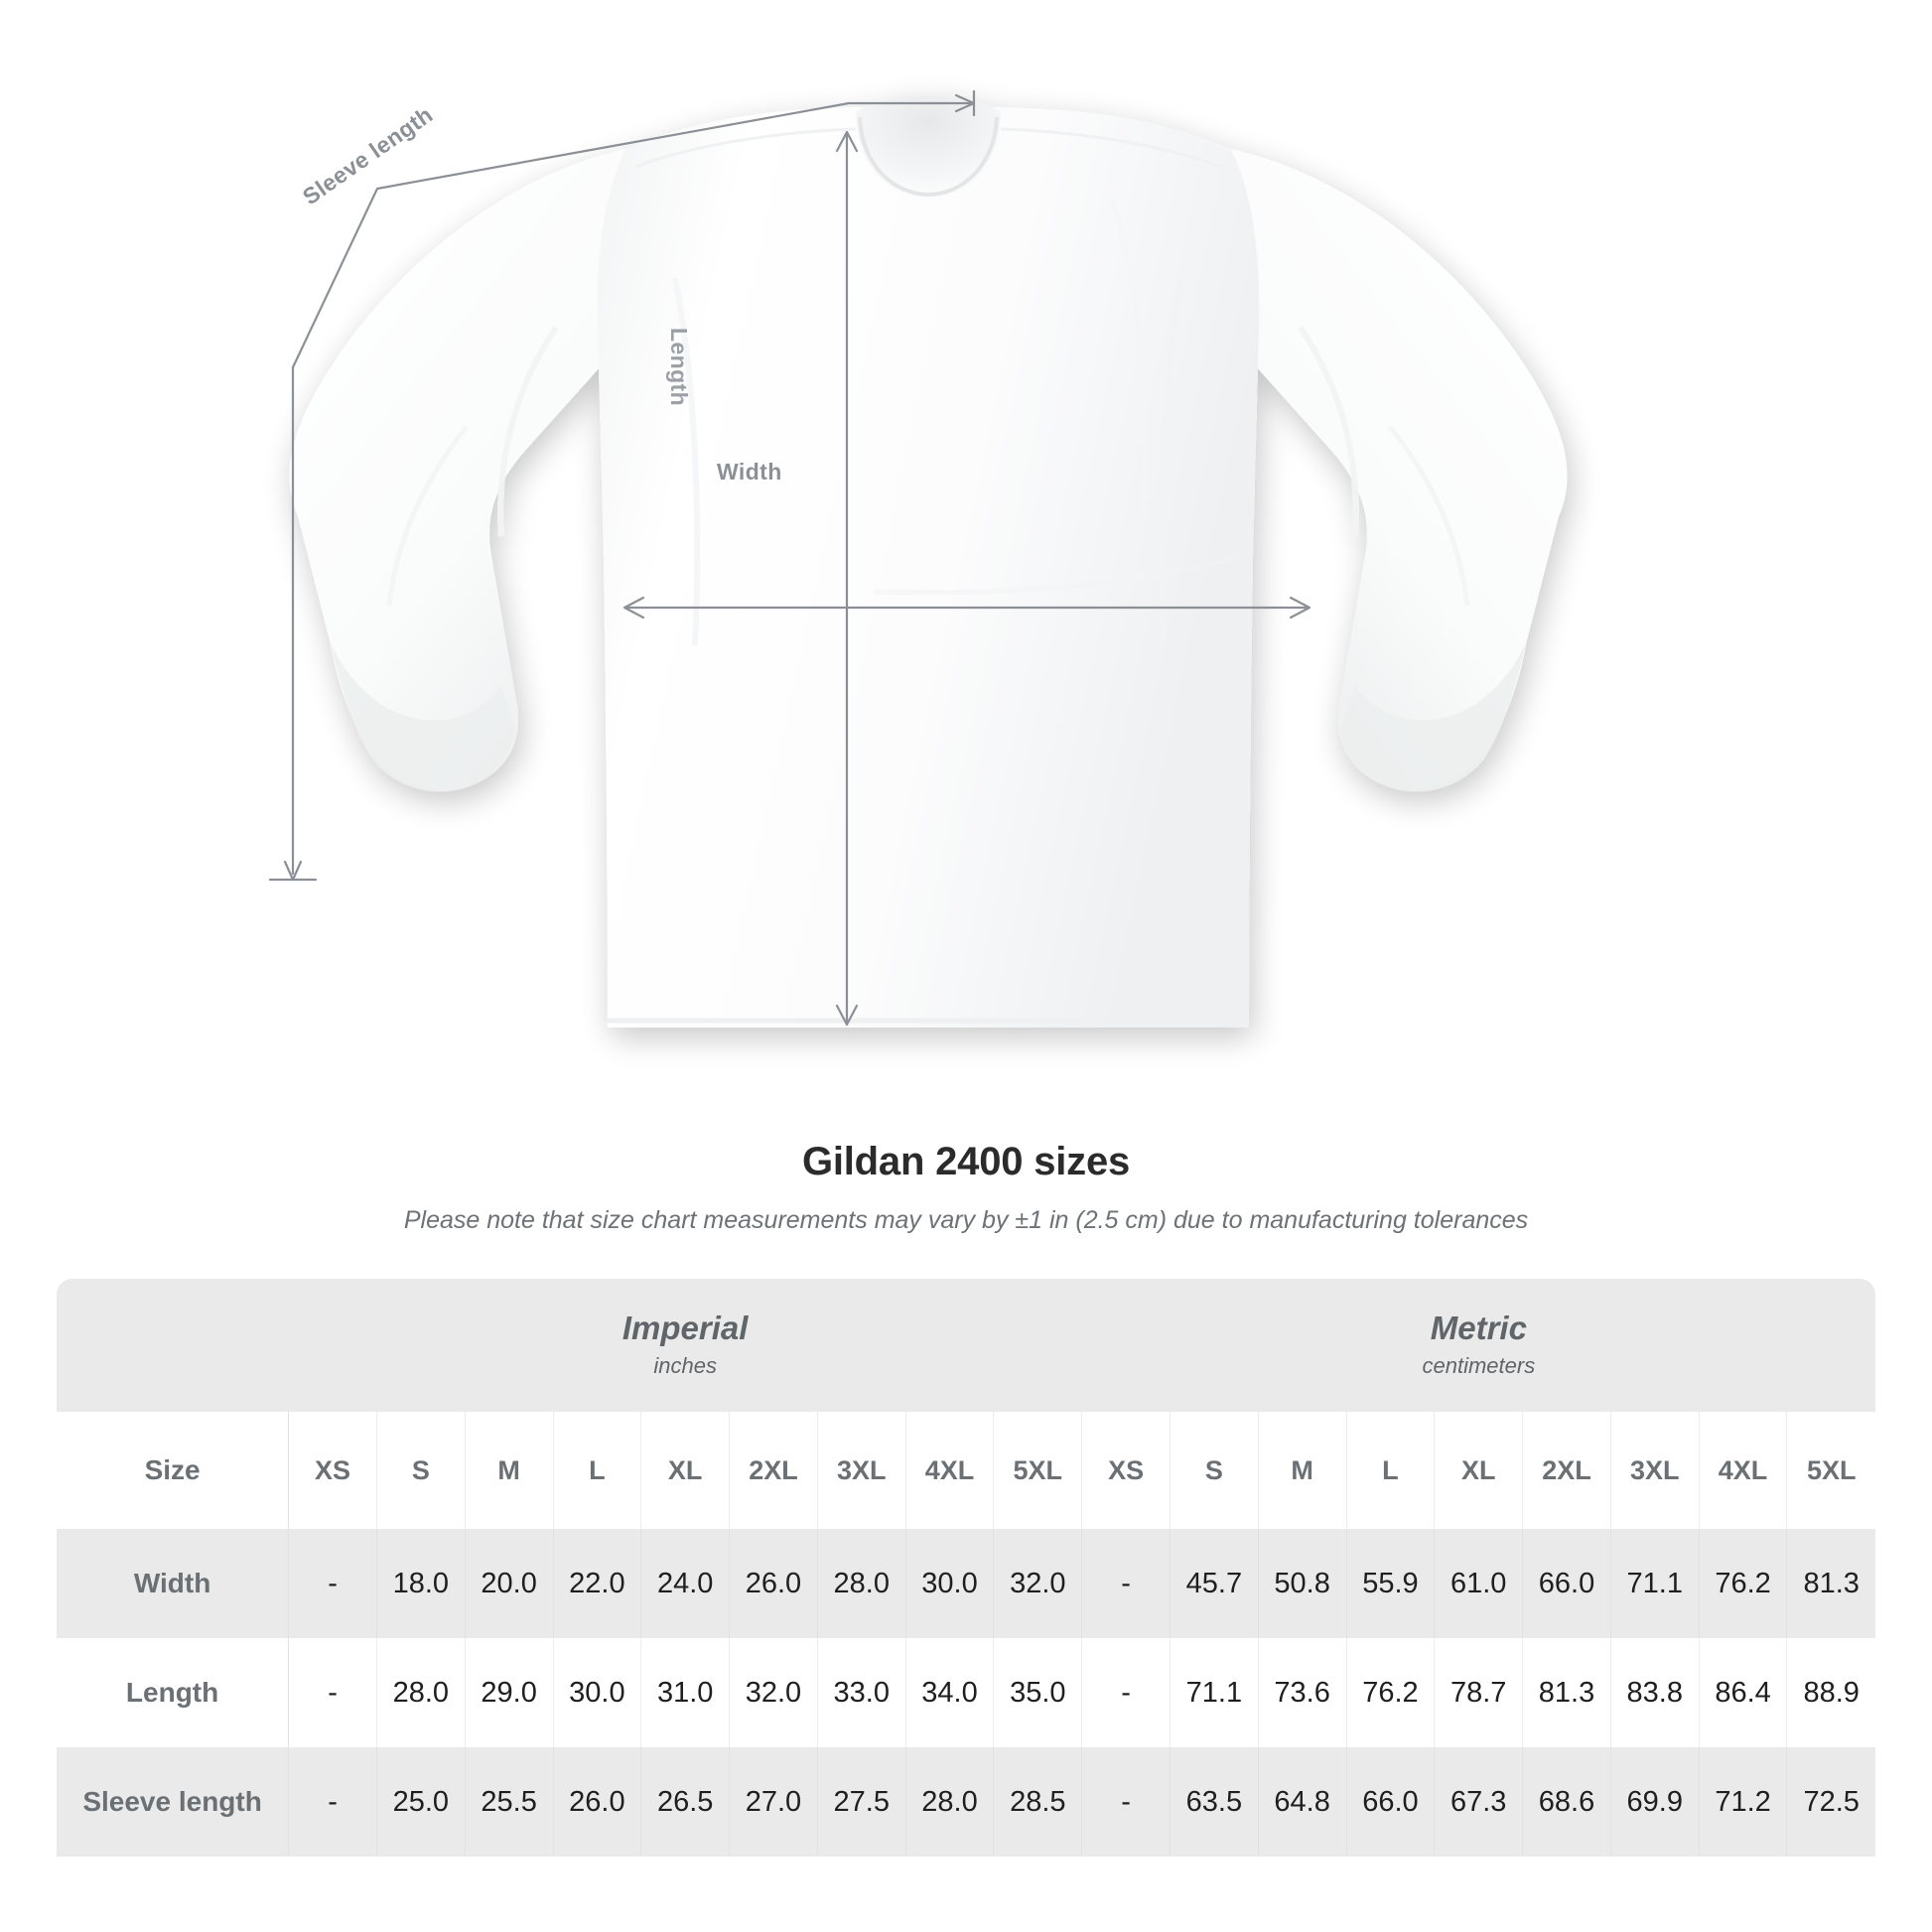 The width and height of the screenshot is (1932, 1932). What do you see at coordinates (1743, 1470) in the screenshot?
I see `size-header-metric-4xl: 4XL` at bounding box center [1743, 1470].